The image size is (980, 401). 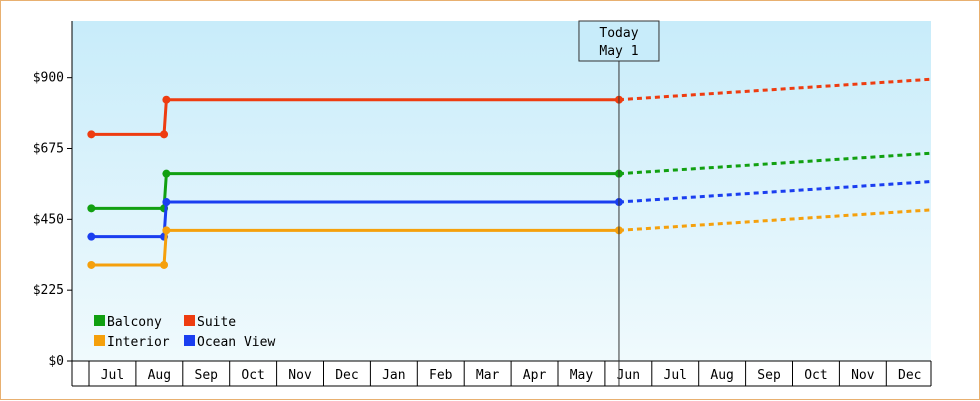 What do you see at coordinates (48, 290) in the screenshot?
I see `y-tick-label: $225` at bounding box center [48, 290].